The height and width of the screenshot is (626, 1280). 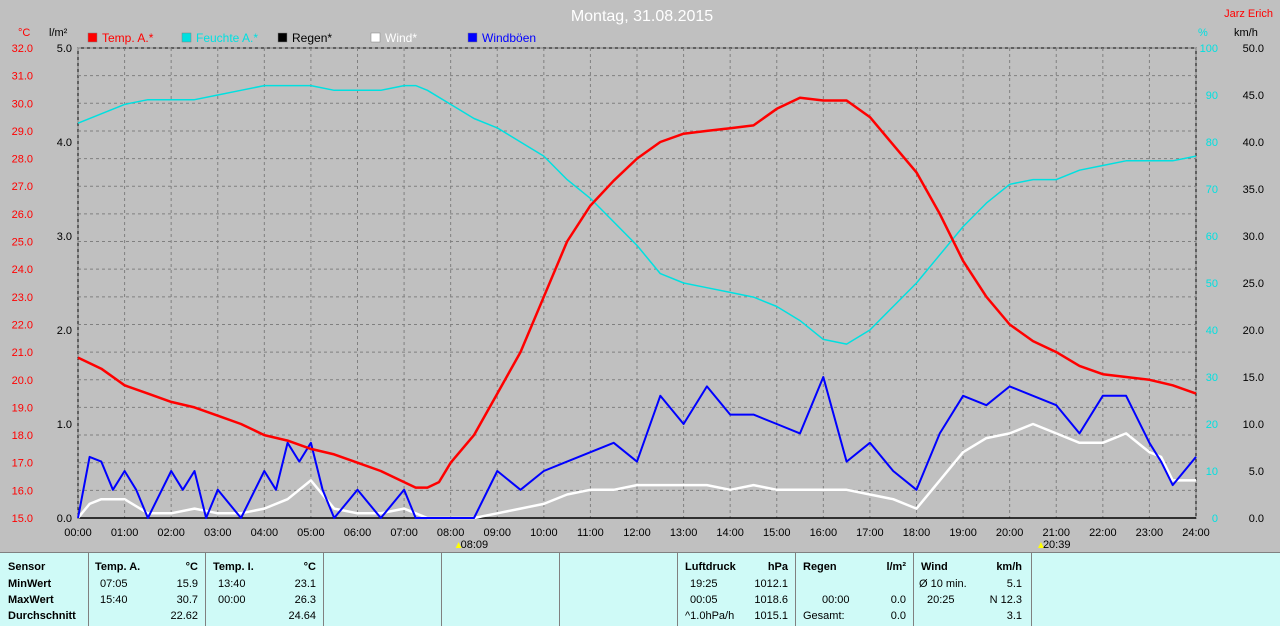 What do you see at coordinates (401, 38) in the screenshot?
I see `legend-label: Wind*` at bounding box center [401, 38].